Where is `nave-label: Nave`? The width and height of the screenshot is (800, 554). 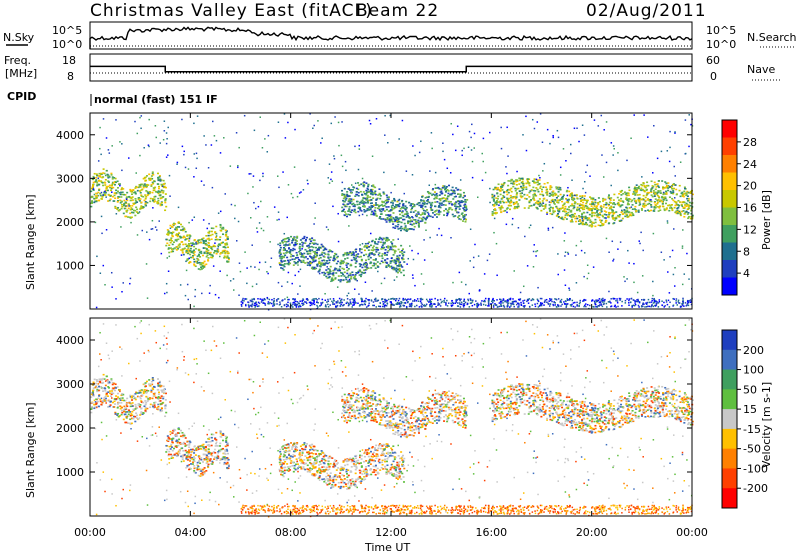
nave-label: Nave is located at coordinates (761, 69).